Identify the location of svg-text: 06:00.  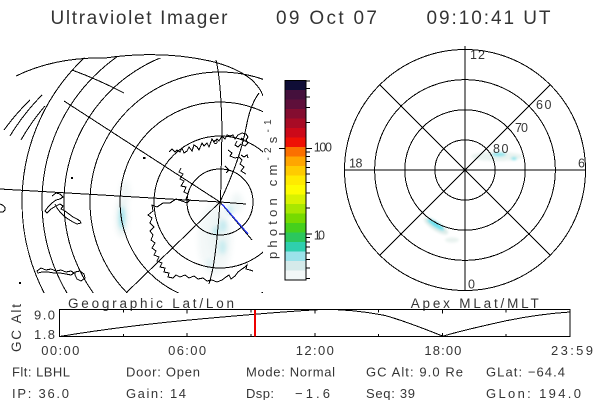
(187, 350).